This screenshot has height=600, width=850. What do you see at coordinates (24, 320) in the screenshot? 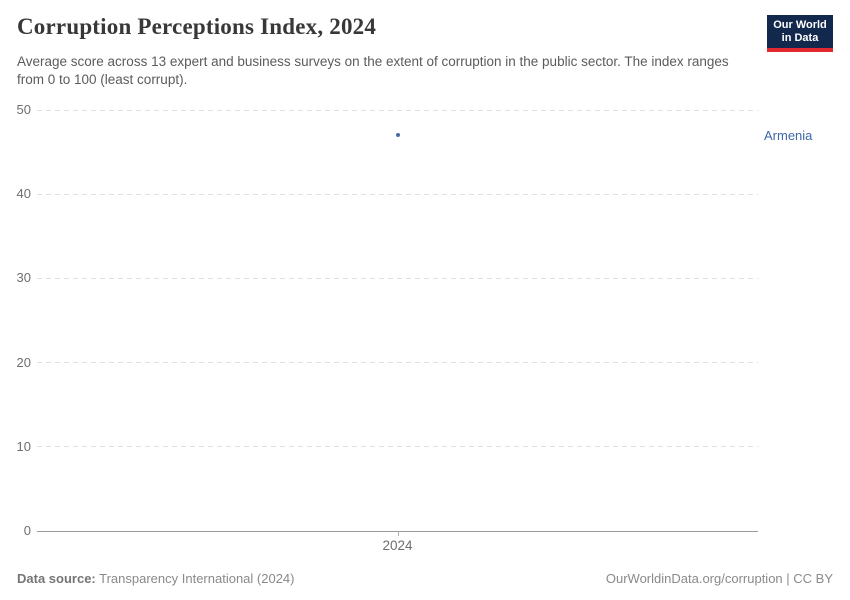
I see `y-axis: 0 10 20 30 40 50` at bounding box center [24, 320].